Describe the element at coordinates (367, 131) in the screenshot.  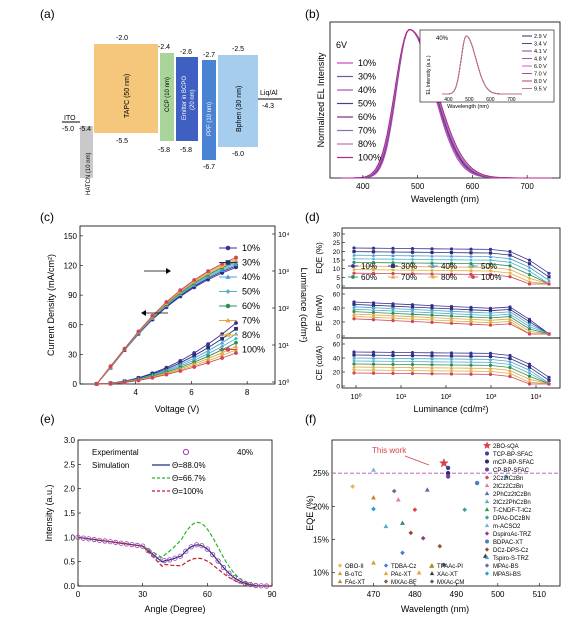
I see `legend-b-label-70%: 70%` at that location.